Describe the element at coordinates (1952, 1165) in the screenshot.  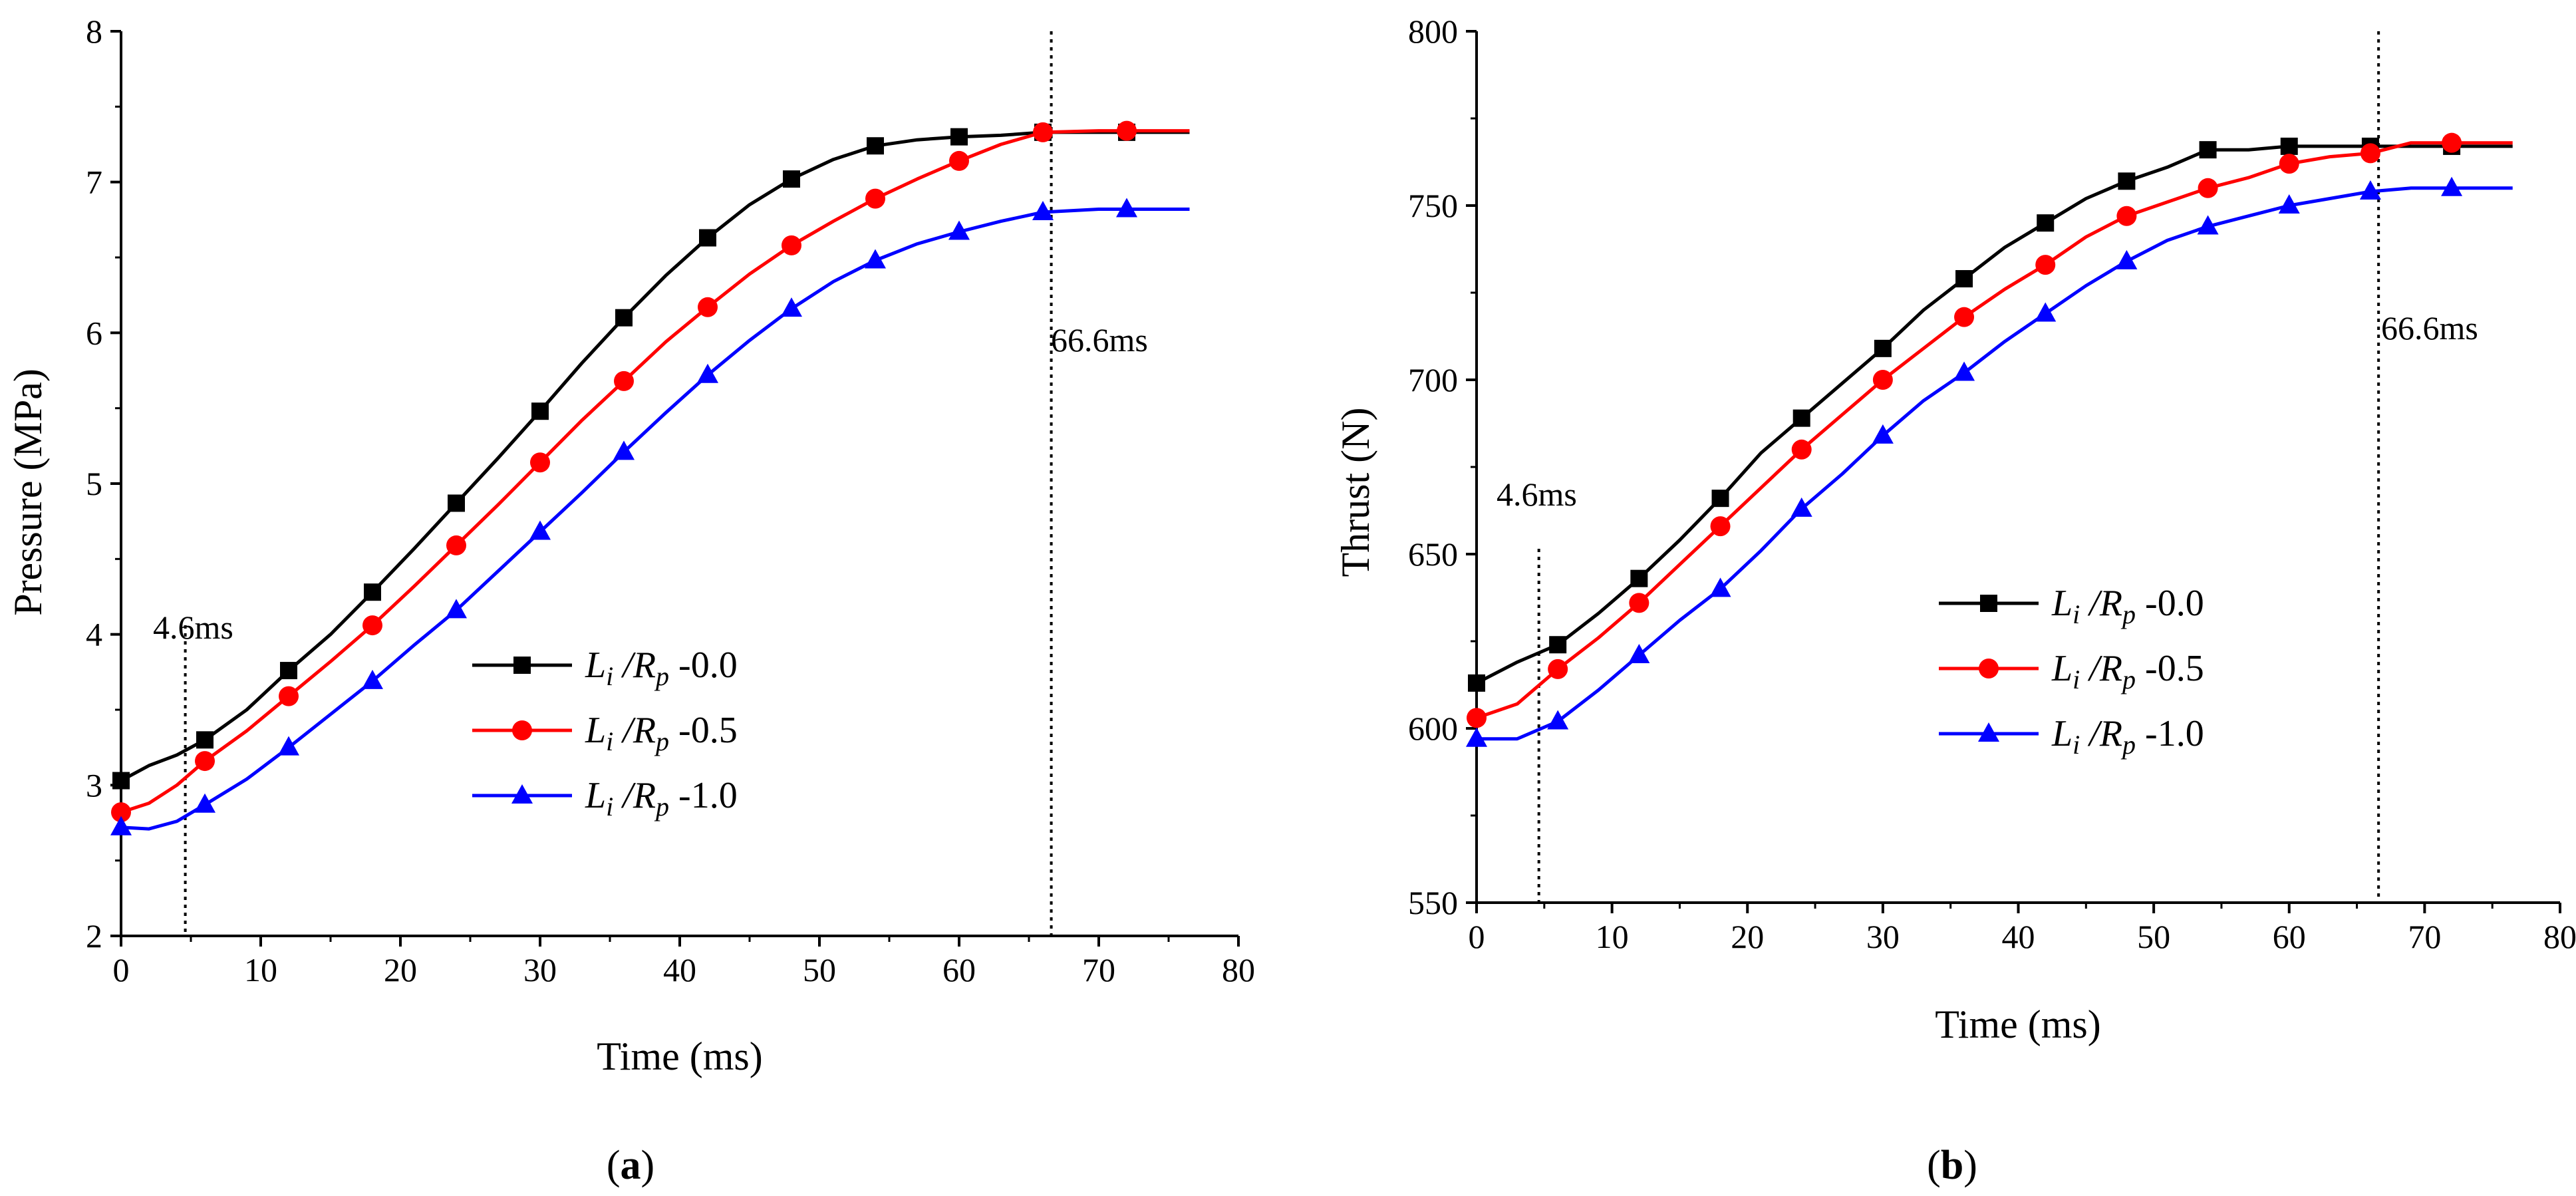
I see `panel-label-b: (b)` at that location.